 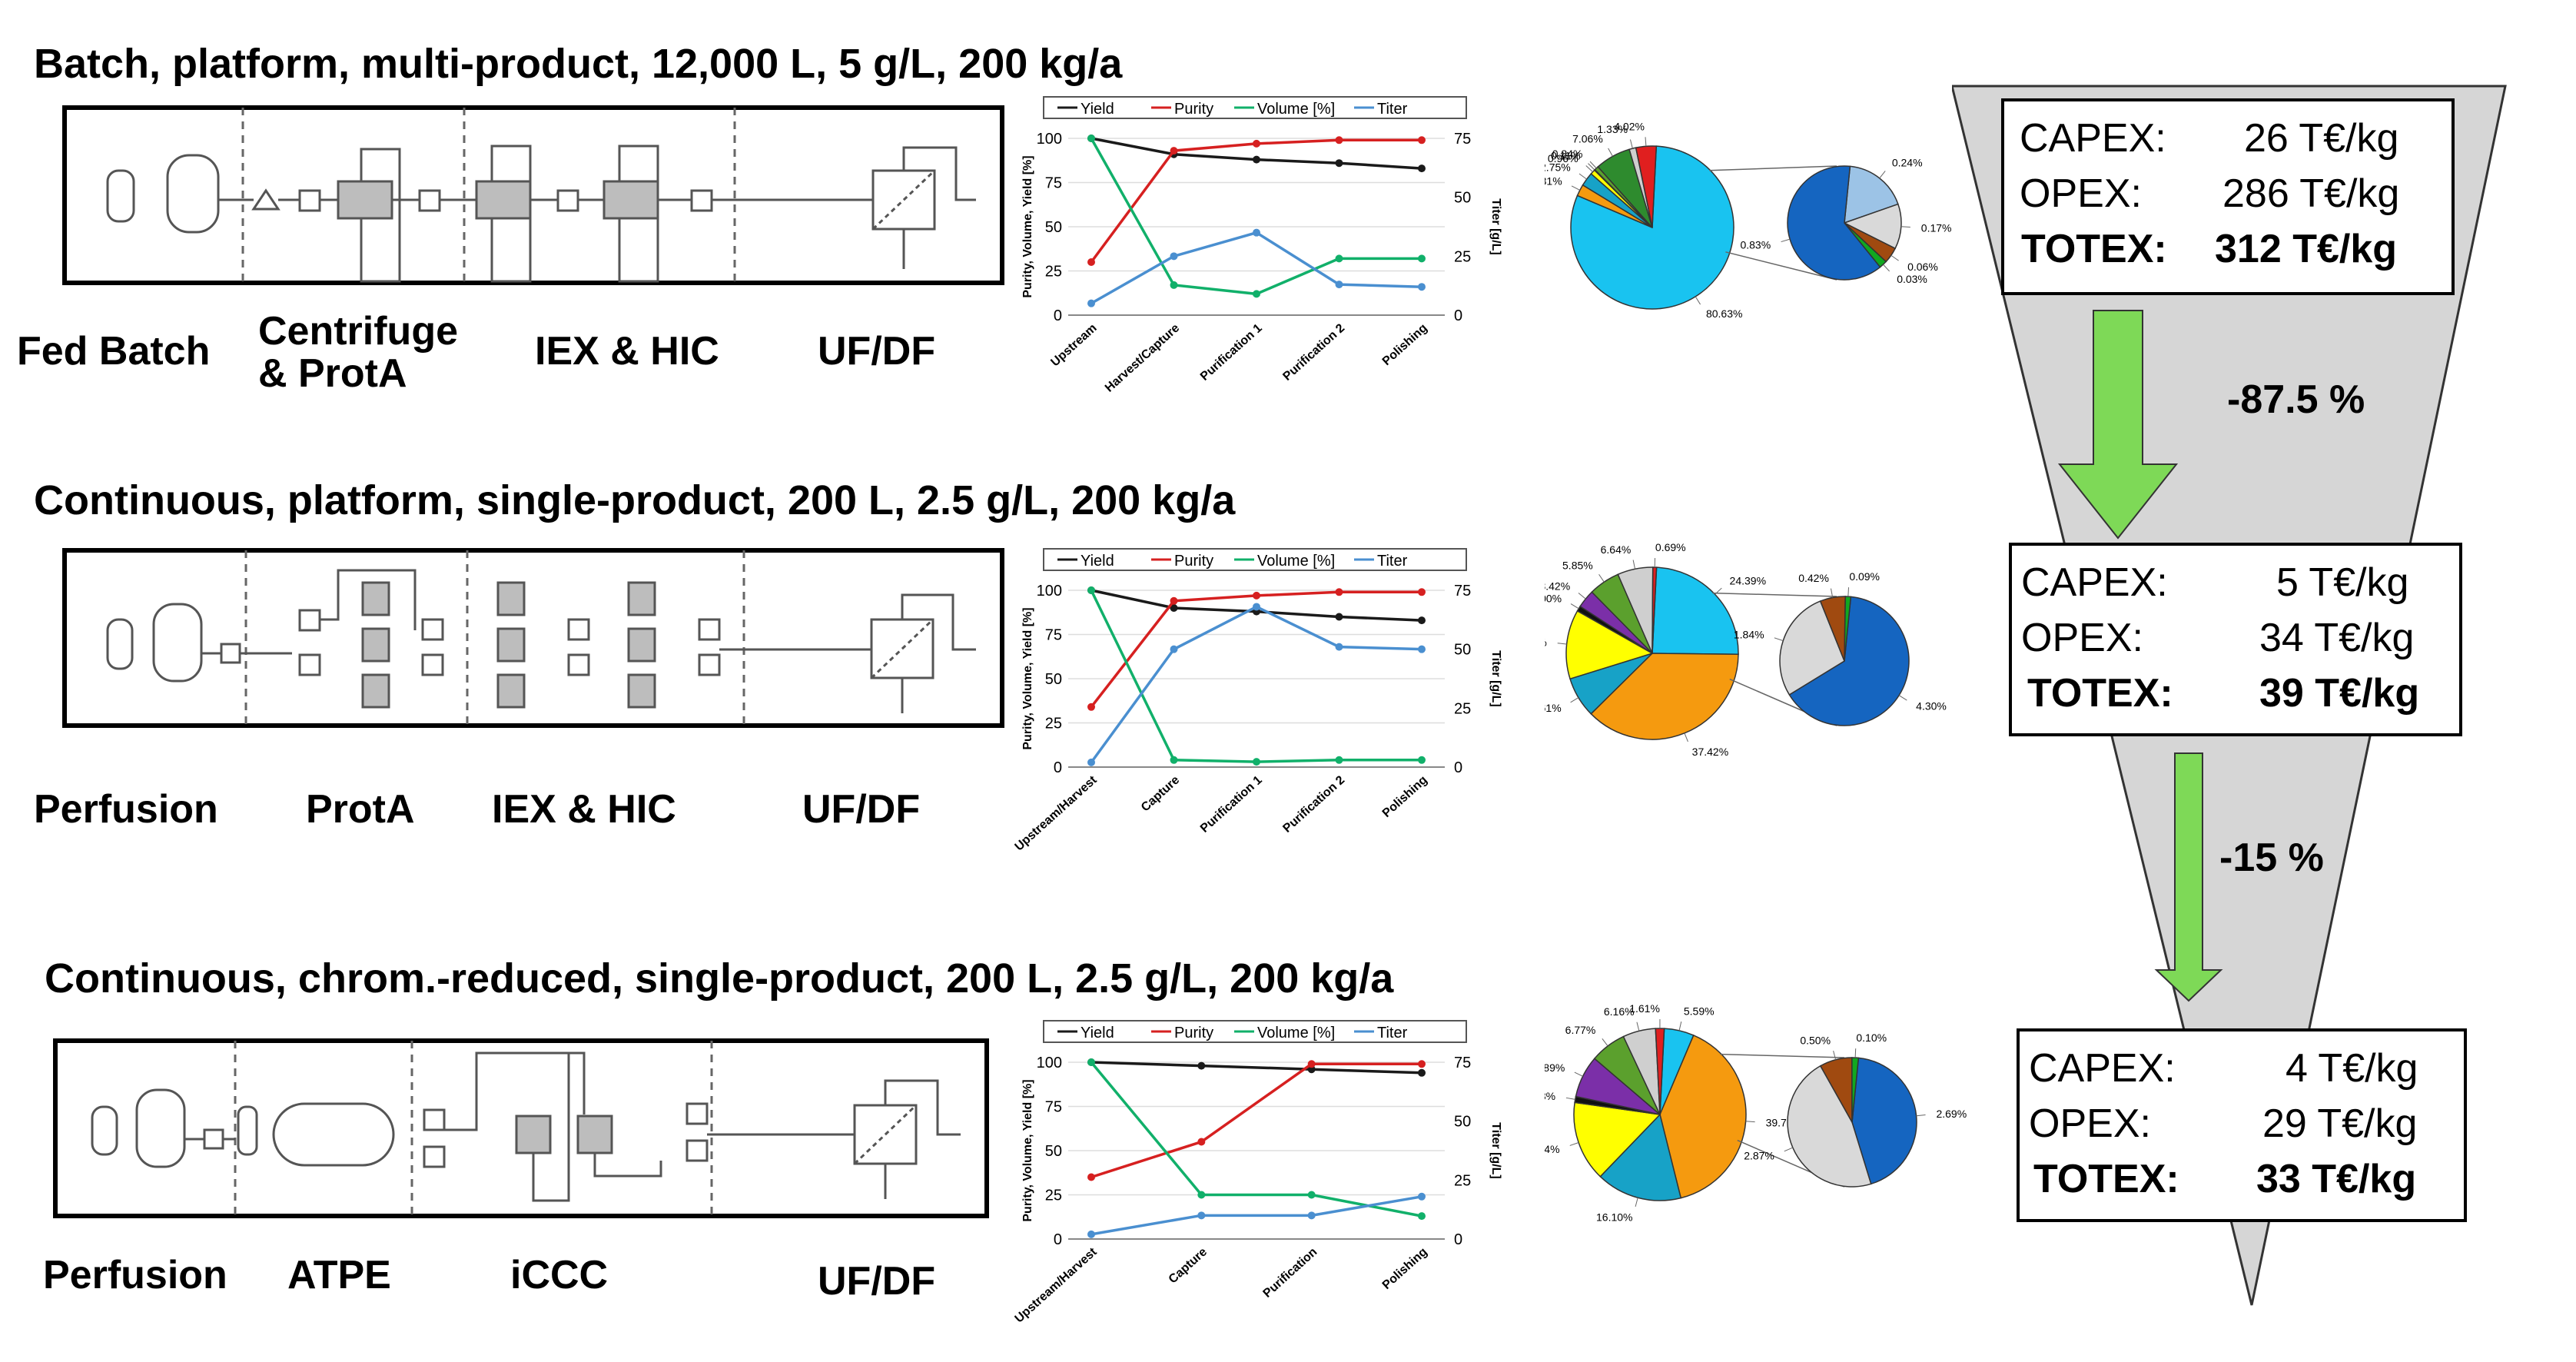 What do you see at coordinates (1193, 1033) in the screenshot?
I see `legend-item: Purity` at bounding box center [1193, 1033].